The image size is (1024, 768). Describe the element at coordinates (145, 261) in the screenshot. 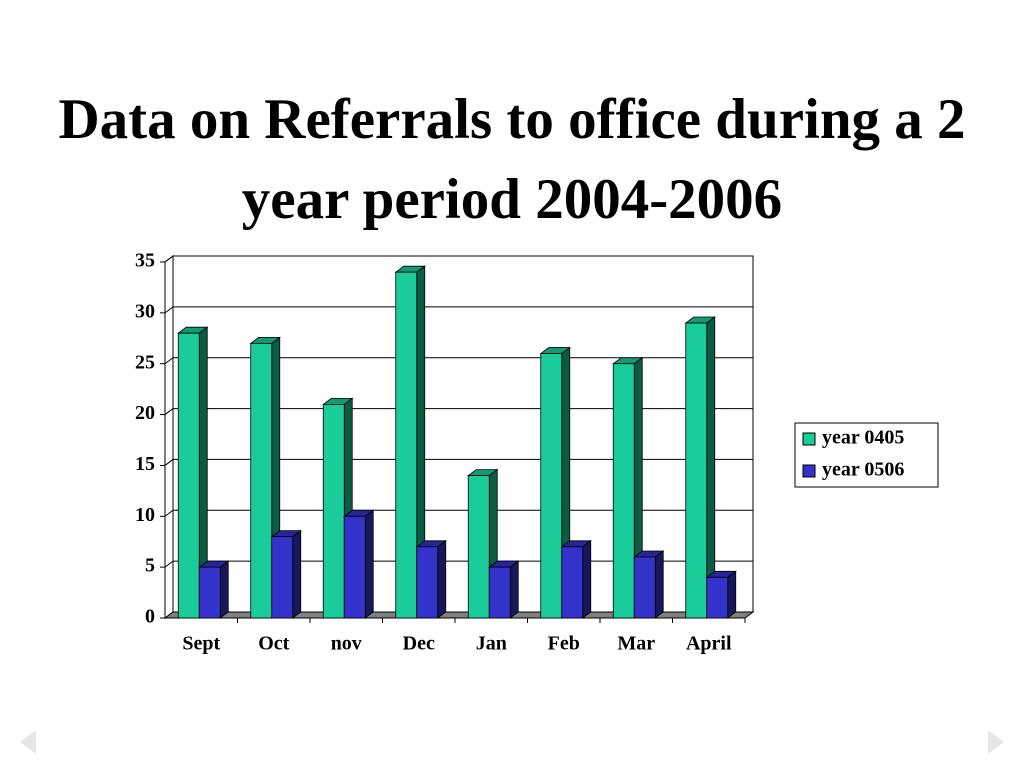

I see `y-tick-label: 35` at that location.